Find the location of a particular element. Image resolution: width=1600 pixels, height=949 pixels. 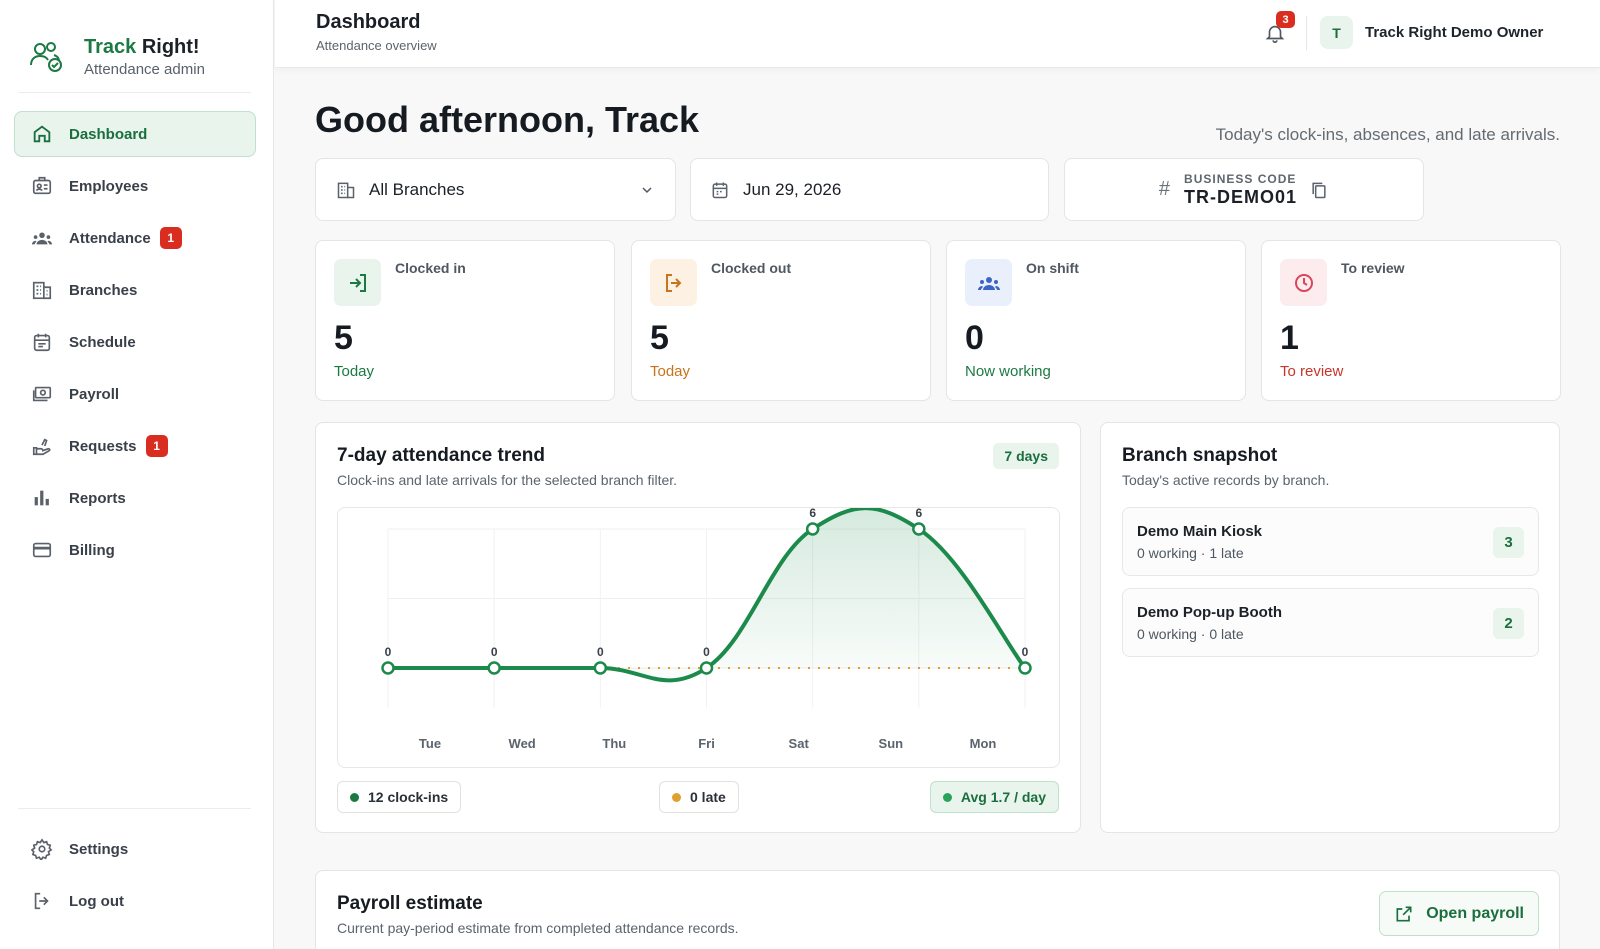

sidebar-item-logout: Log out is located at coordinates (135, 901).